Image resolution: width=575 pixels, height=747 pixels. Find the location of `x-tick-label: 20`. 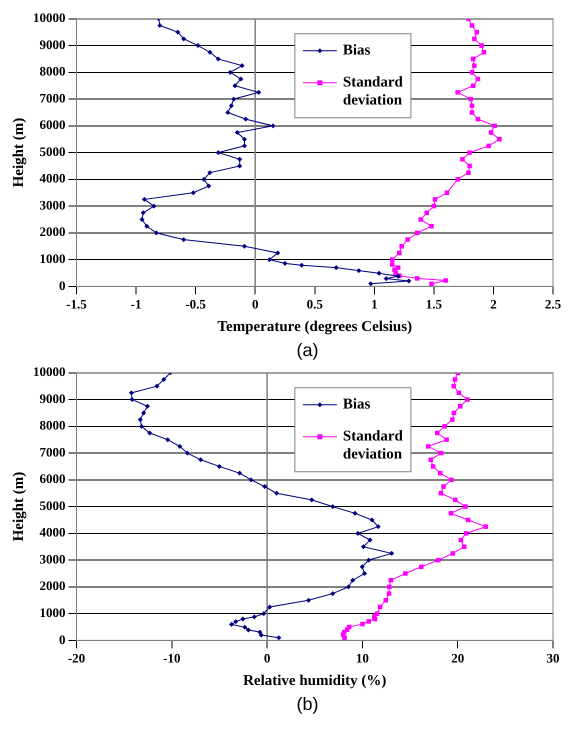

x-tick-label: 20 is located at coordinates (457, 658).